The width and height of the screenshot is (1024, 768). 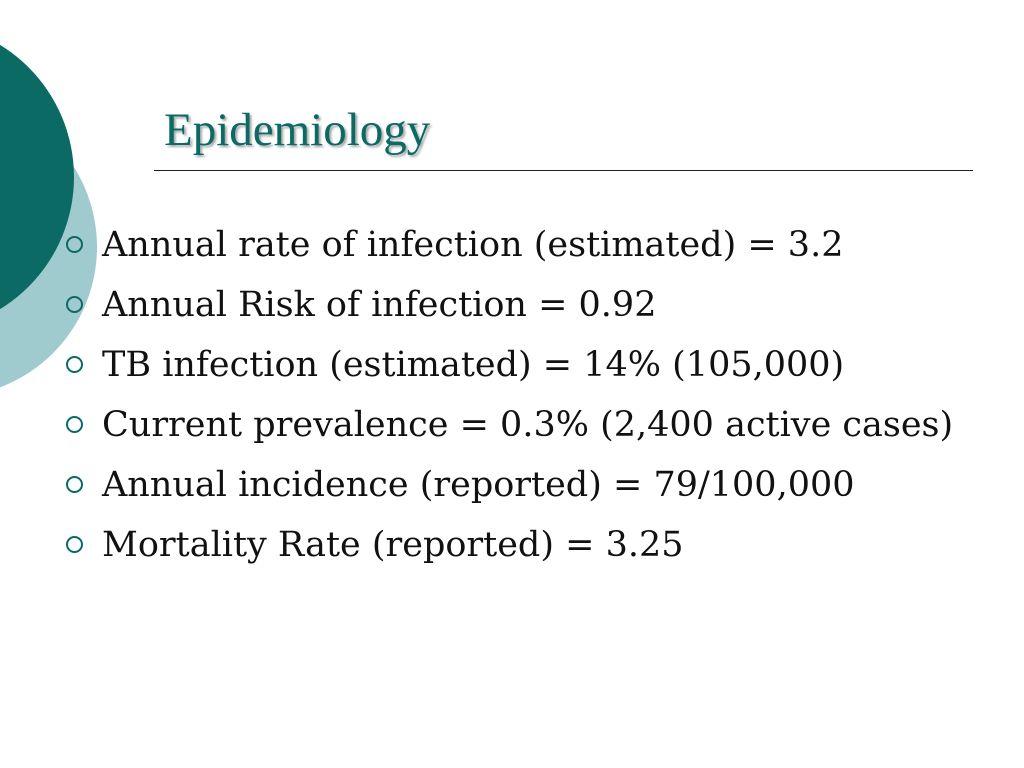 I want to click on bullet-text: Mortality Rate (reported) = 3.25, so click(x=393, y=545).